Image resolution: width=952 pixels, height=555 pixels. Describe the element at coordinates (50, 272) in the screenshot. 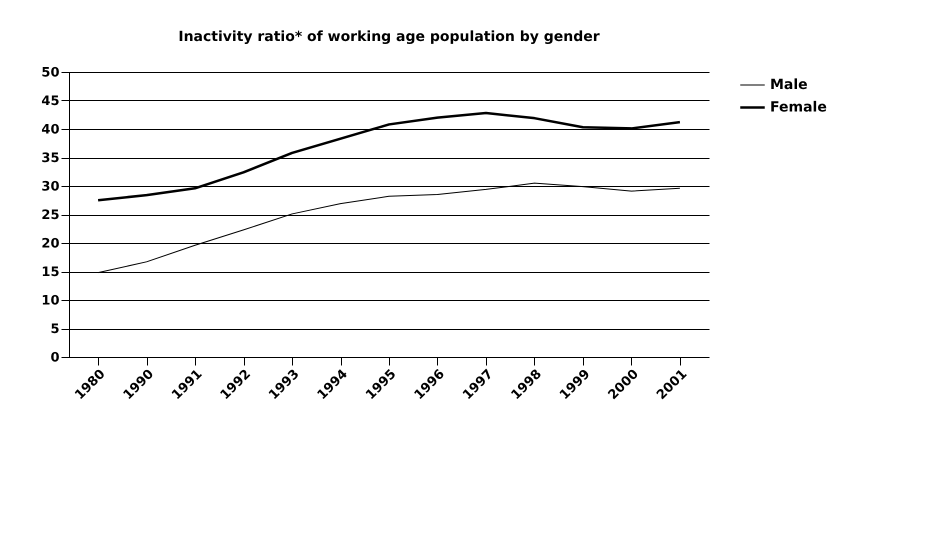

I see `y-tick-label: 15` at that location.